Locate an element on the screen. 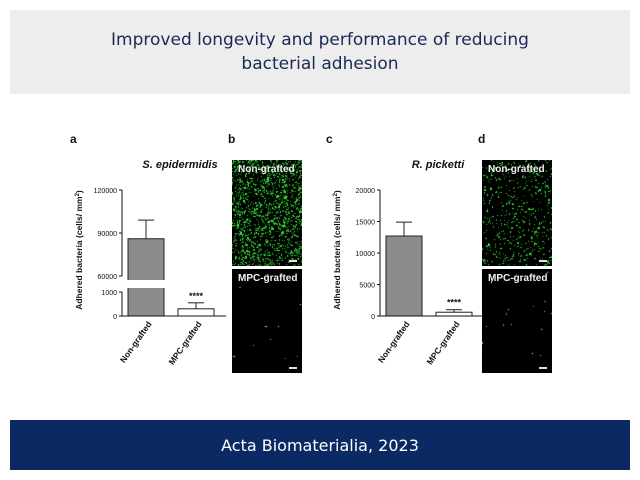 The width and height of the screenshot is (640, 480). panel-letter-b: b is located at coordinates (232, 139).